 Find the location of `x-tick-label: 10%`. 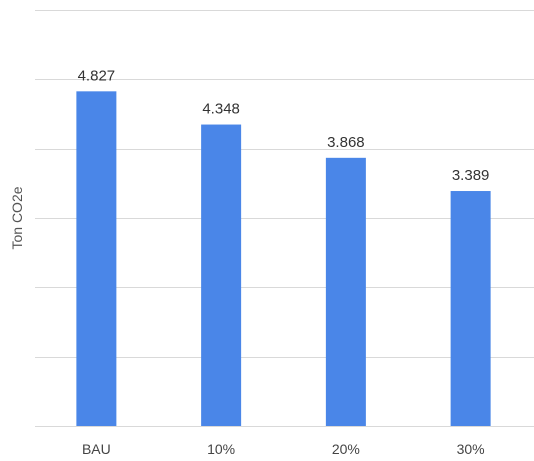

x-tick-label: 10% is located at coordinates (221, 449).